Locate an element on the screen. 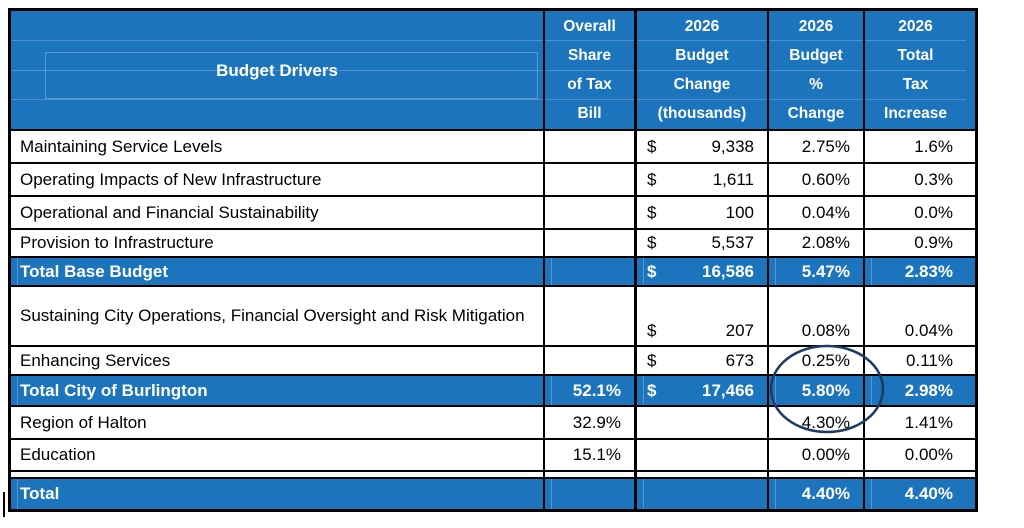 The width and height of the screenshot is (1024, 528). row-label: Provision to Infrastructure is located at coordinates (278, 243).